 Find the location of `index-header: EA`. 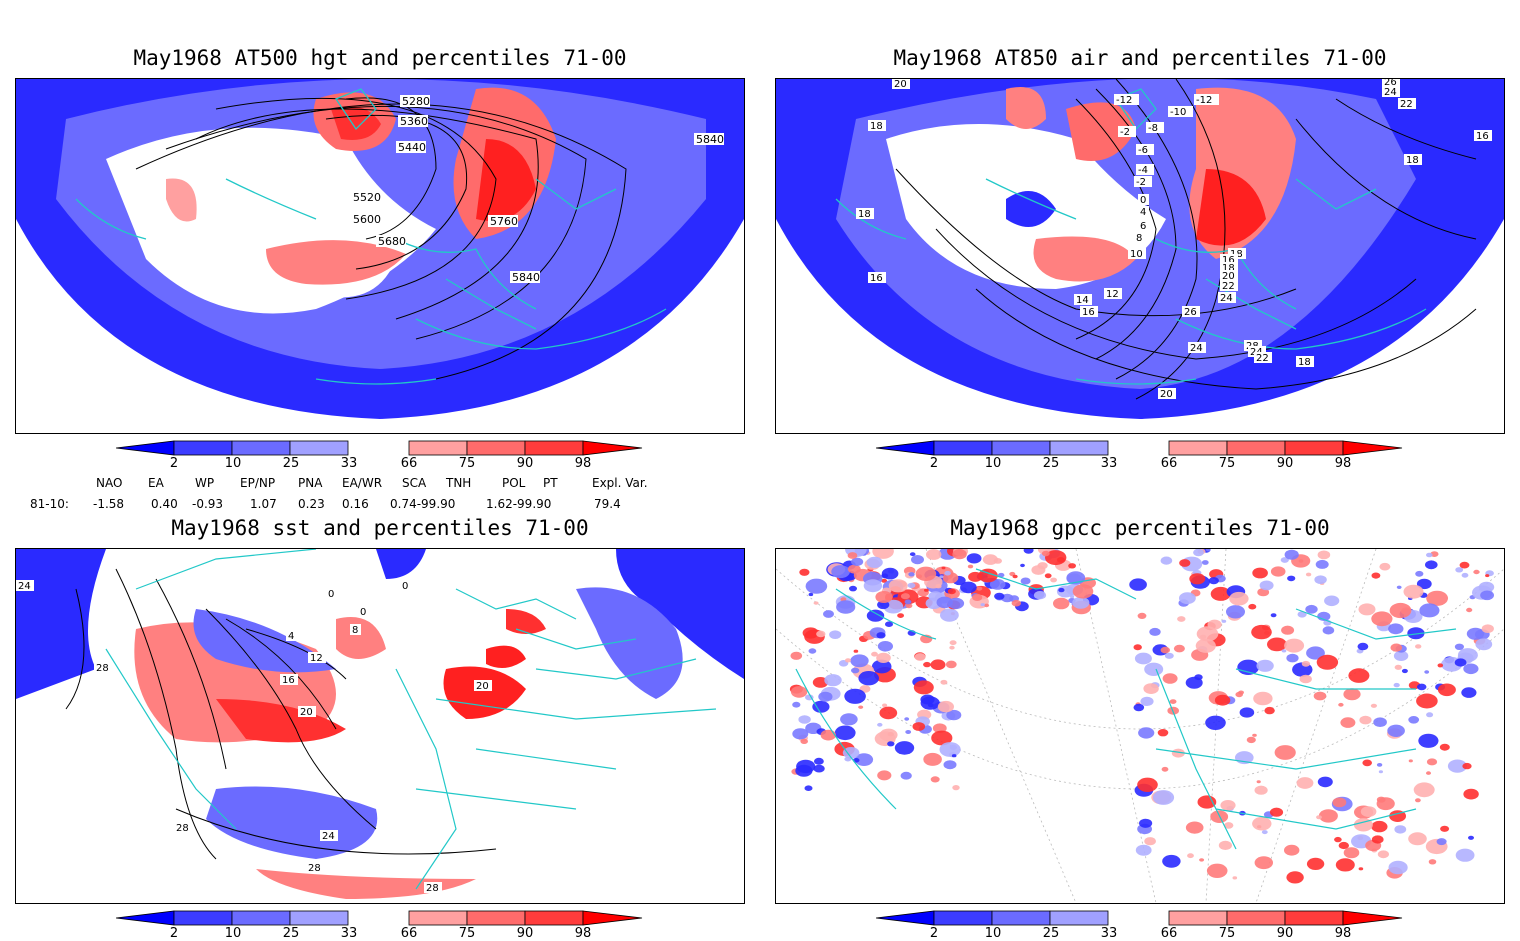

index-header: EA is located at coordinates (156, 483).